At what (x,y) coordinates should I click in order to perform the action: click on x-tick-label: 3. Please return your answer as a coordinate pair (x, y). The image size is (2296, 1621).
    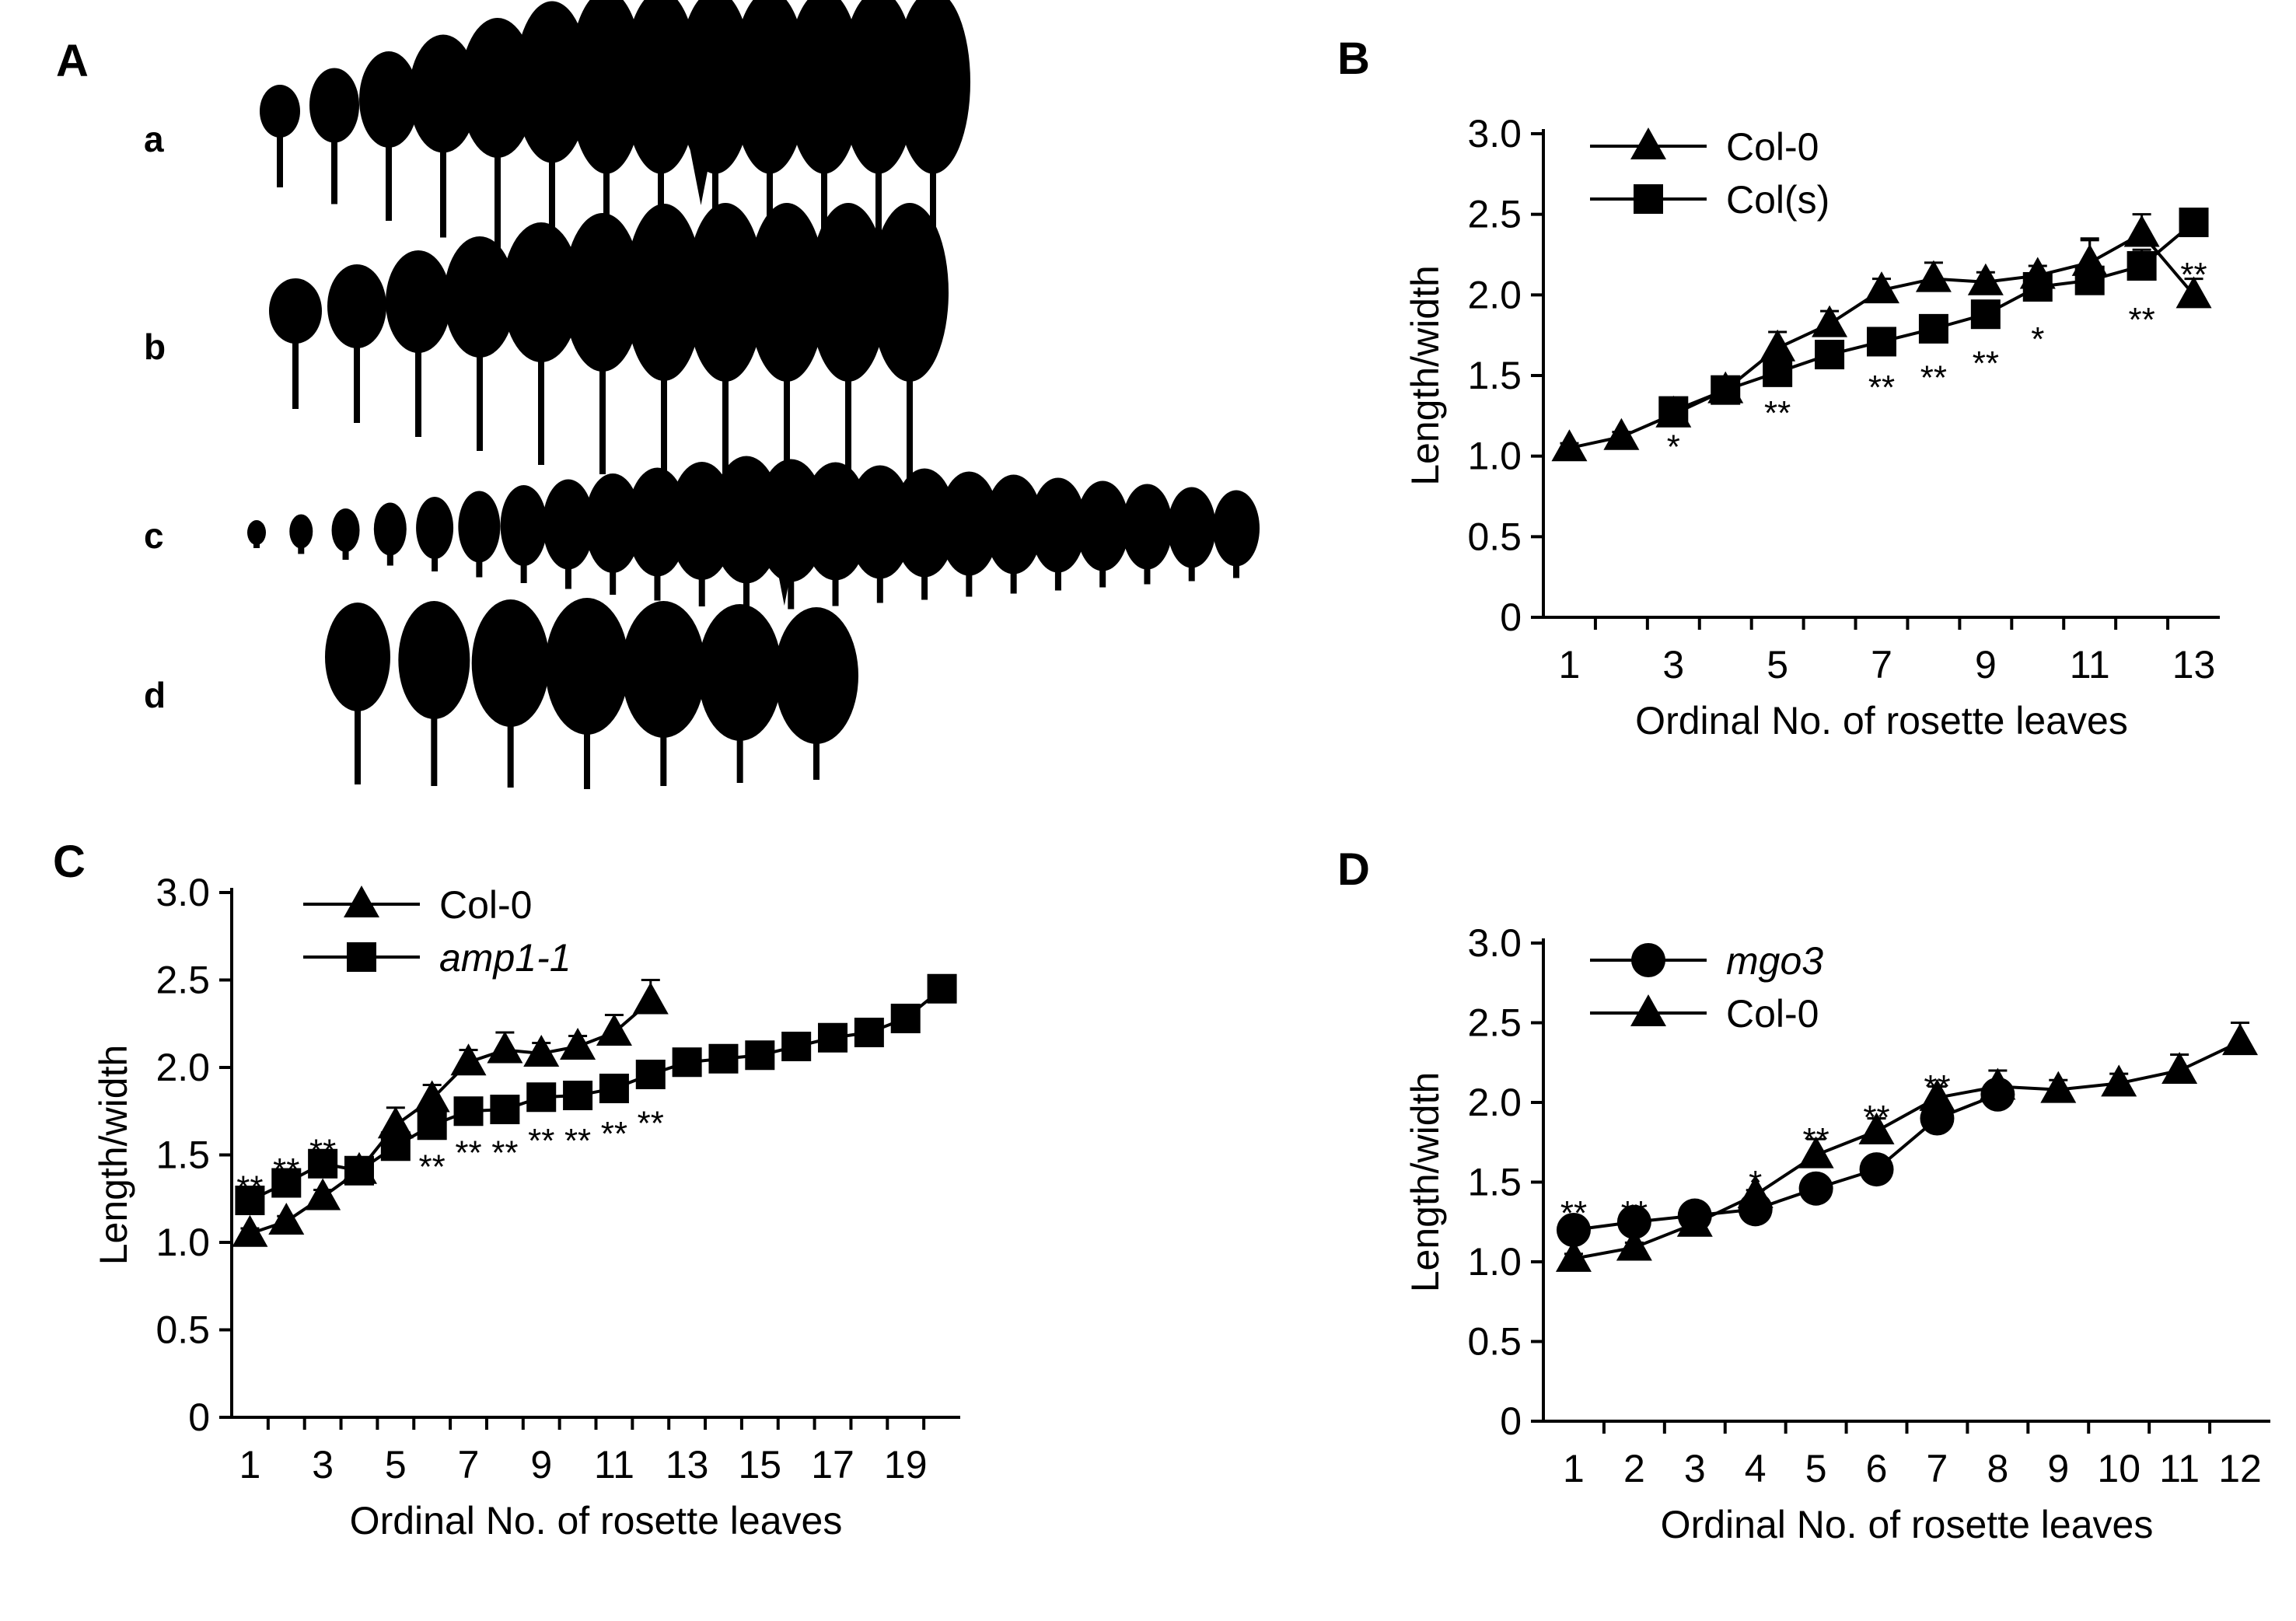
    Looking at the image, I should click on (1695, 1468).